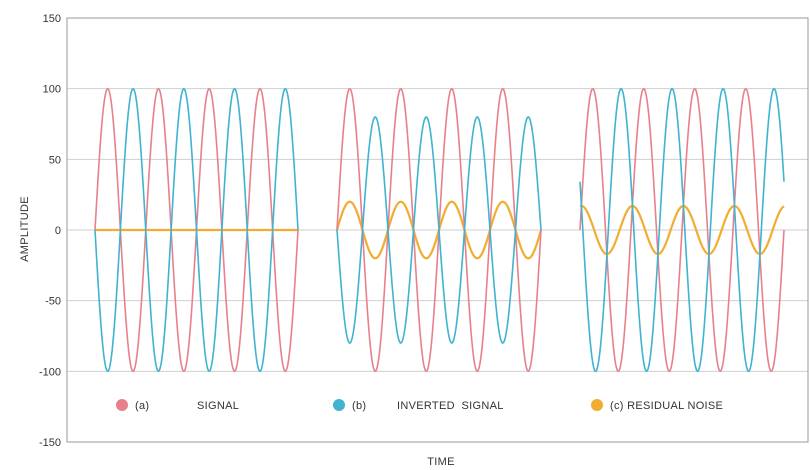 This screenshot has width=810, height=470. Describe the element at coordinates (339, 405) in the screenshot. I see `legend-marker-inverted` at that location.